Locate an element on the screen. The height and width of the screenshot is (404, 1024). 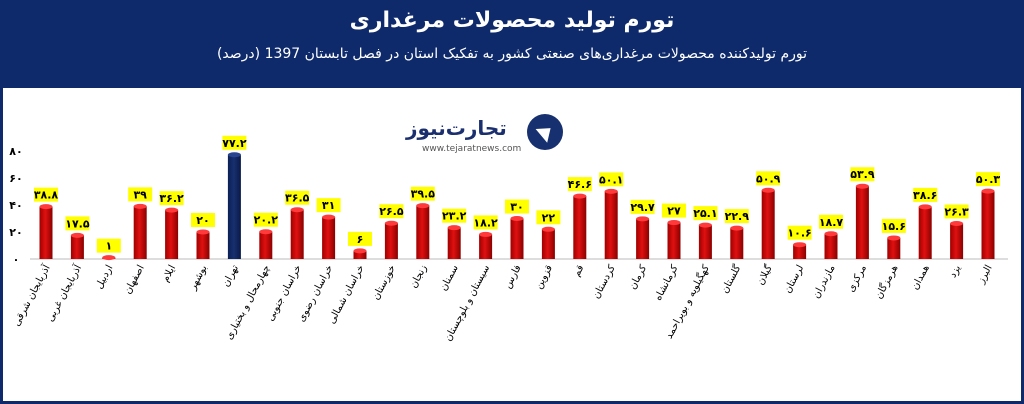
data-label: ۲۹.۷ is located at coordinates (642, 207).